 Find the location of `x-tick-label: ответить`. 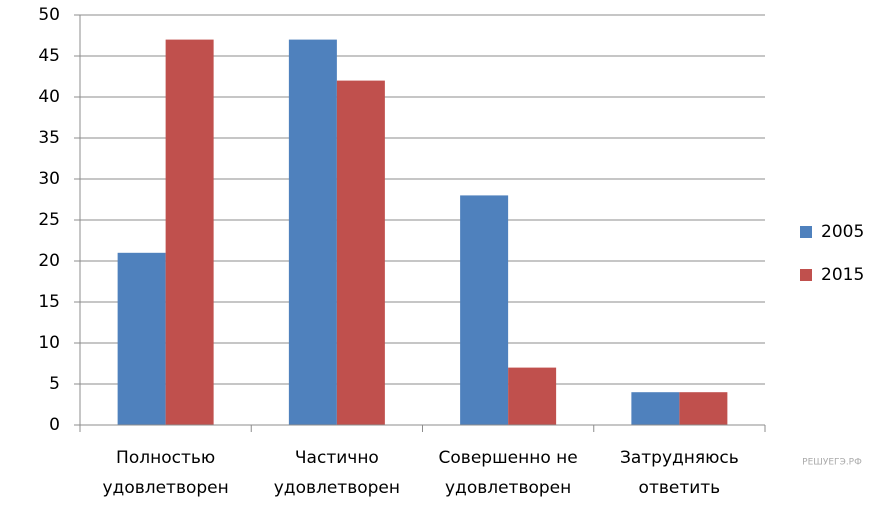

x-tick-label: ответить is located at coordinates (680, 488).